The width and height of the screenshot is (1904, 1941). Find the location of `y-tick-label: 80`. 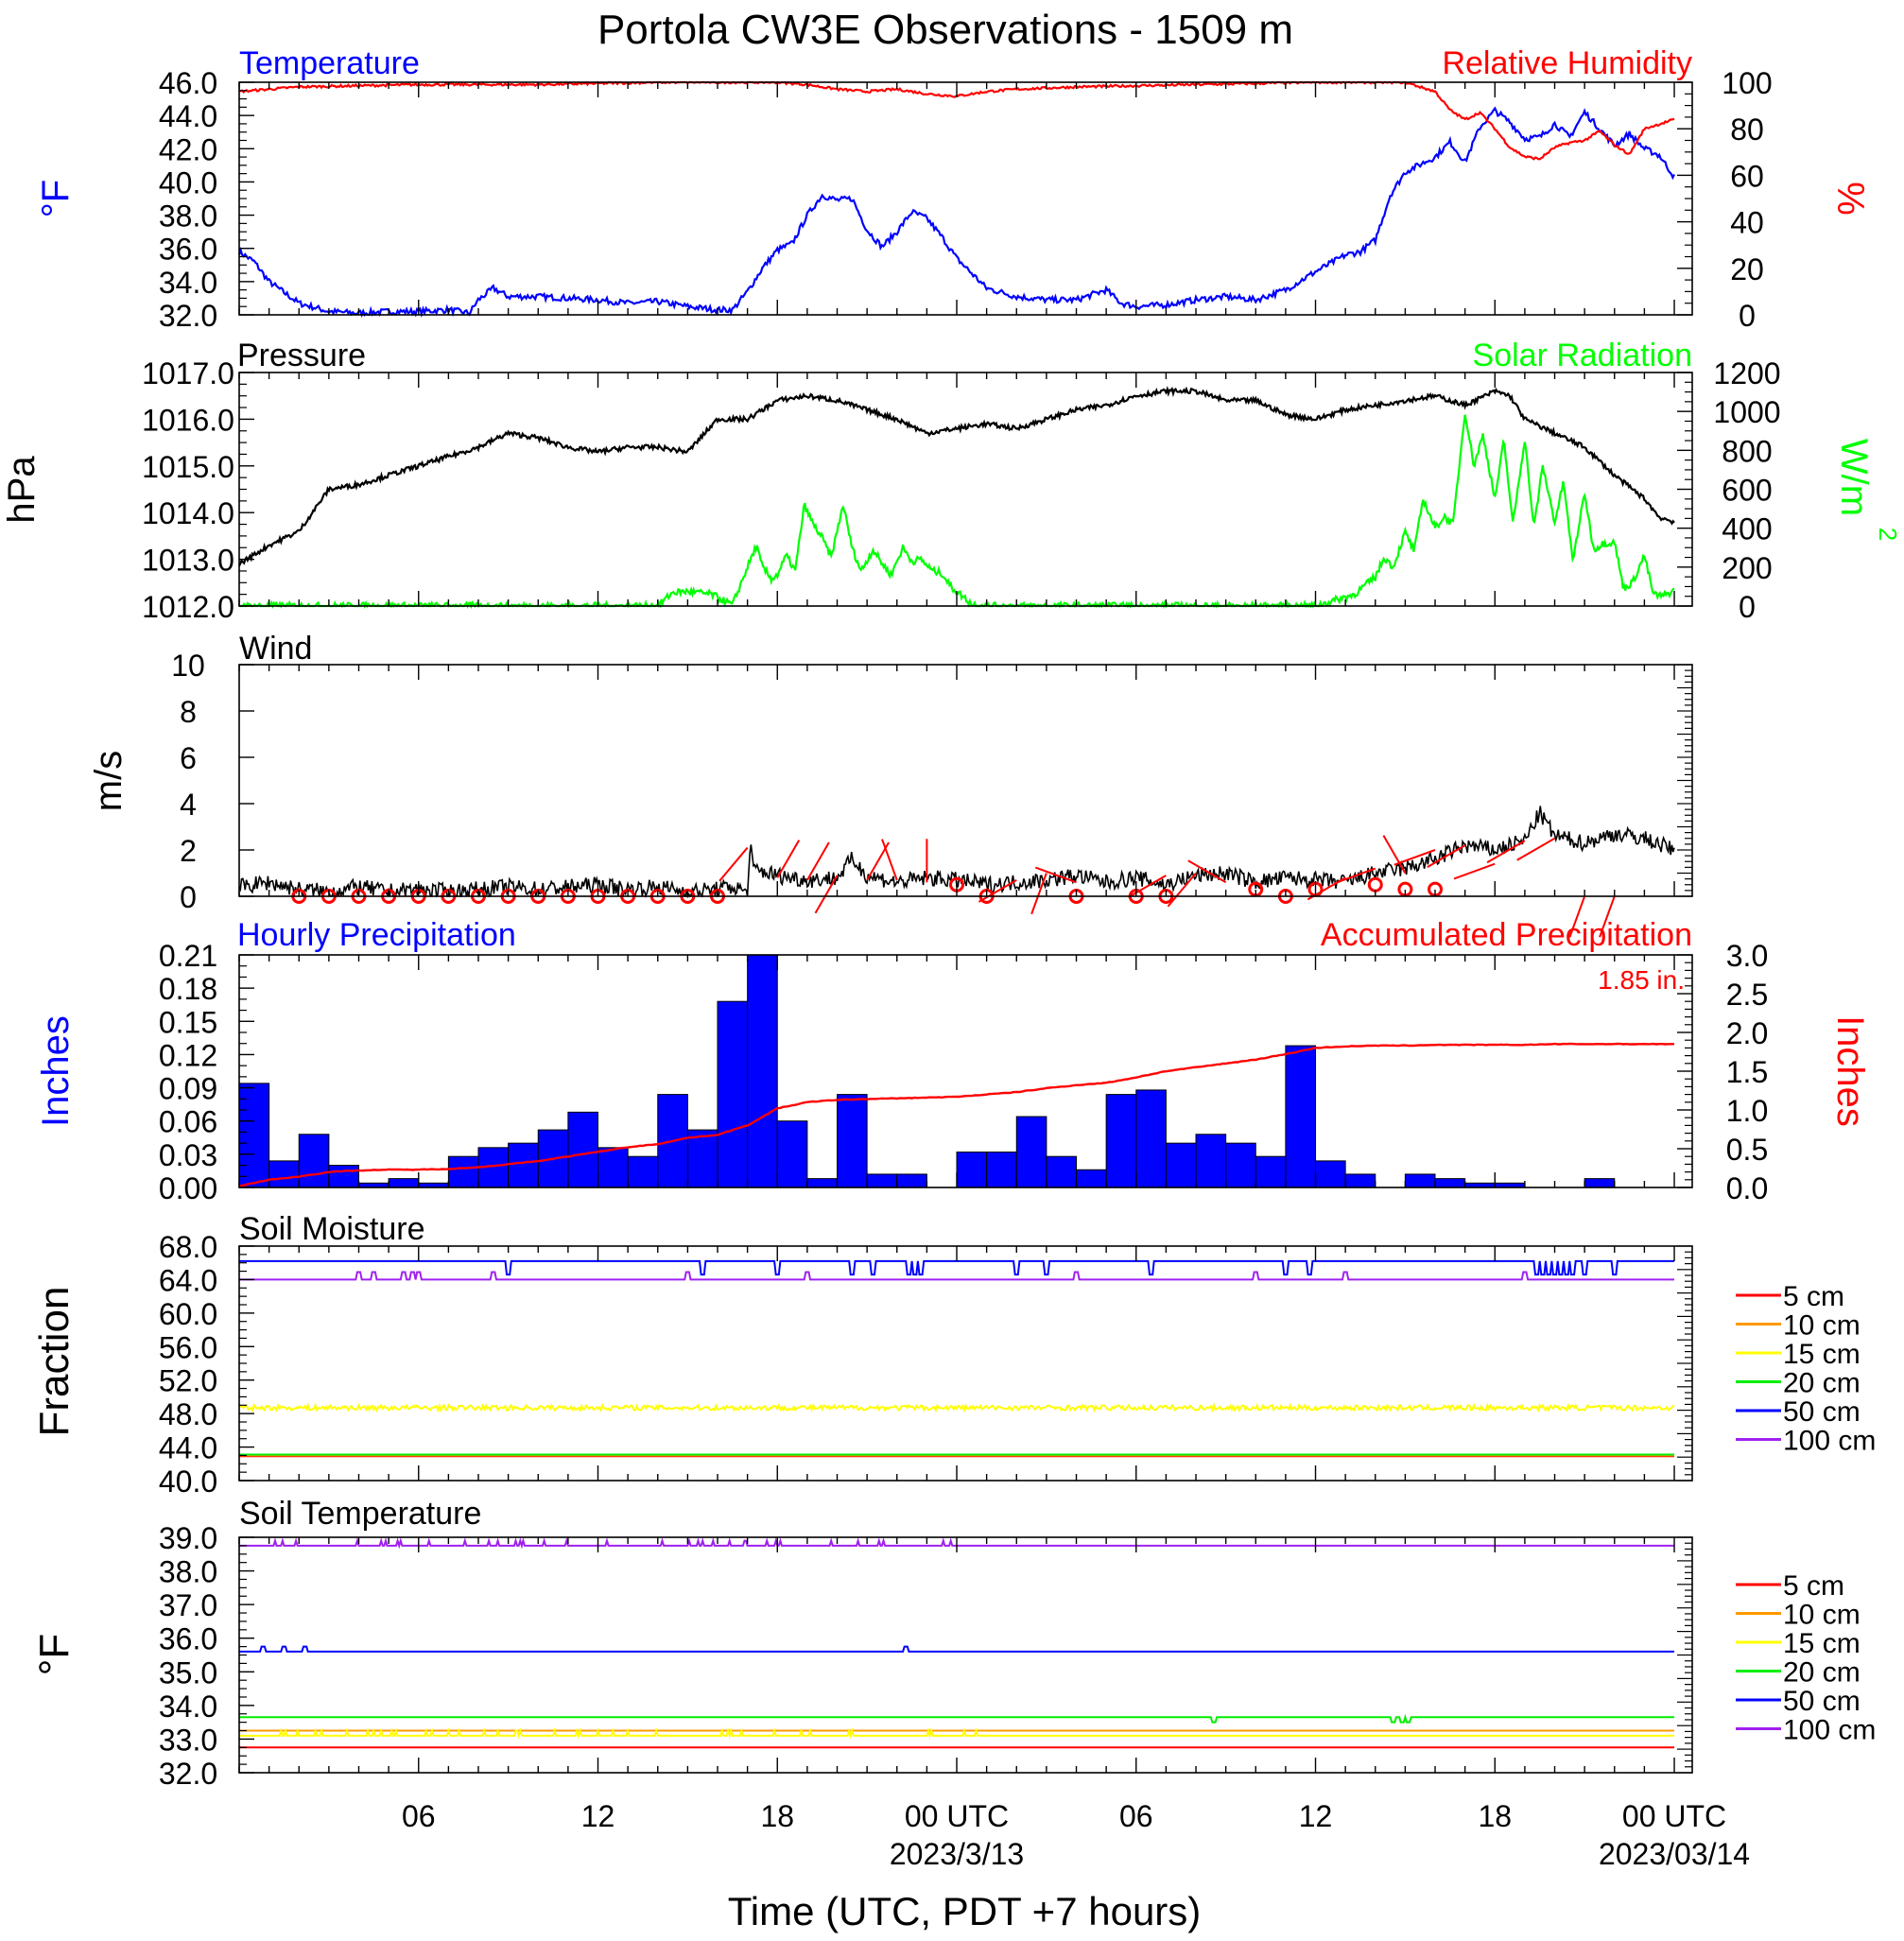

y-tick-label: 80 is located at coordinates (1747, 130).